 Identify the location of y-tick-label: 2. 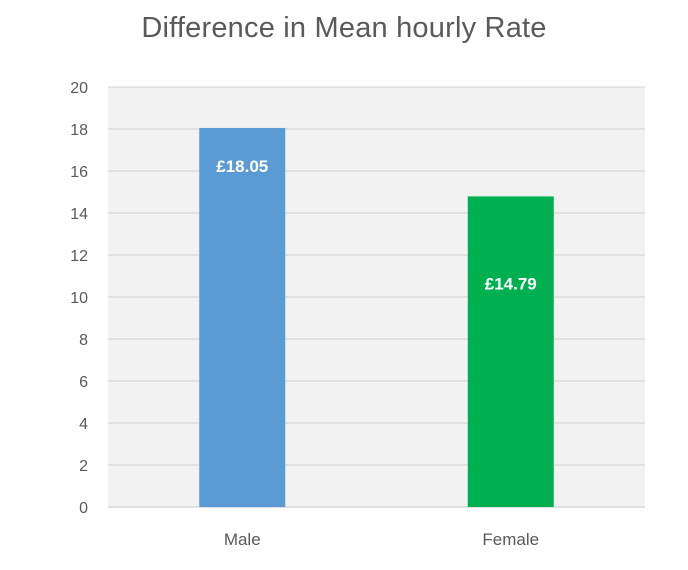
(83, 466).